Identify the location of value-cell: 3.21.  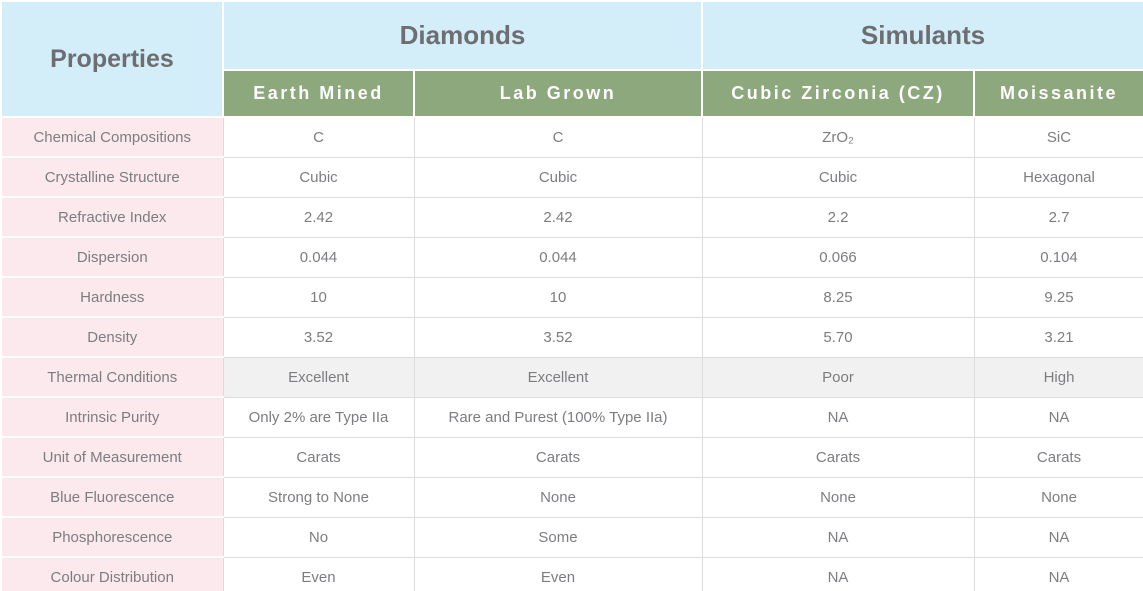
(1058, 337).